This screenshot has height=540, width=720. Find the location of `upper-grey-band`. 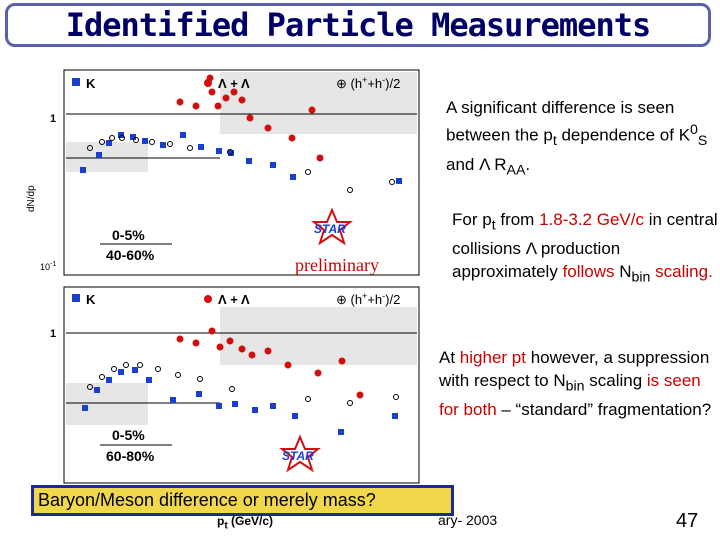

upper-grey-band is located at coordinates (318, 103).